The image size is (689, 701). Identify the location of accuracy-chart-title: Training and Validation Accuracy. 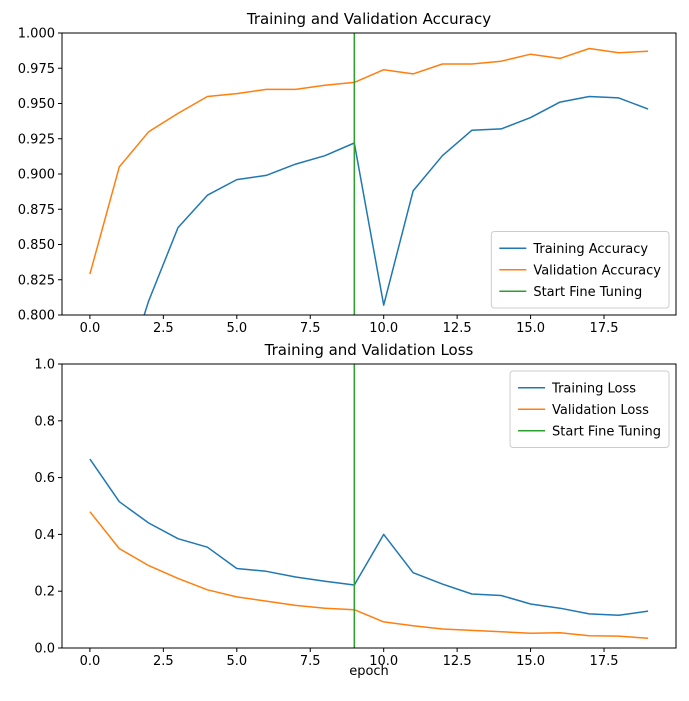
(369, 19).